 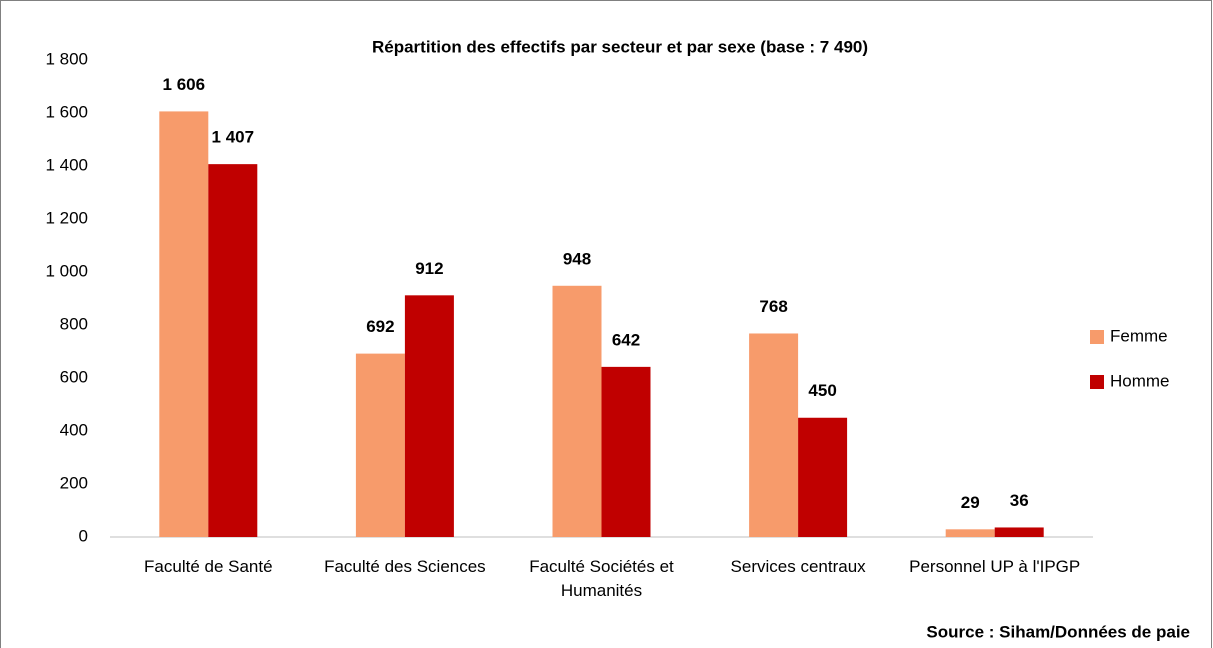 I want to click on source-note: Source : Siham/Données de paie, so click(x=1058, y=631).